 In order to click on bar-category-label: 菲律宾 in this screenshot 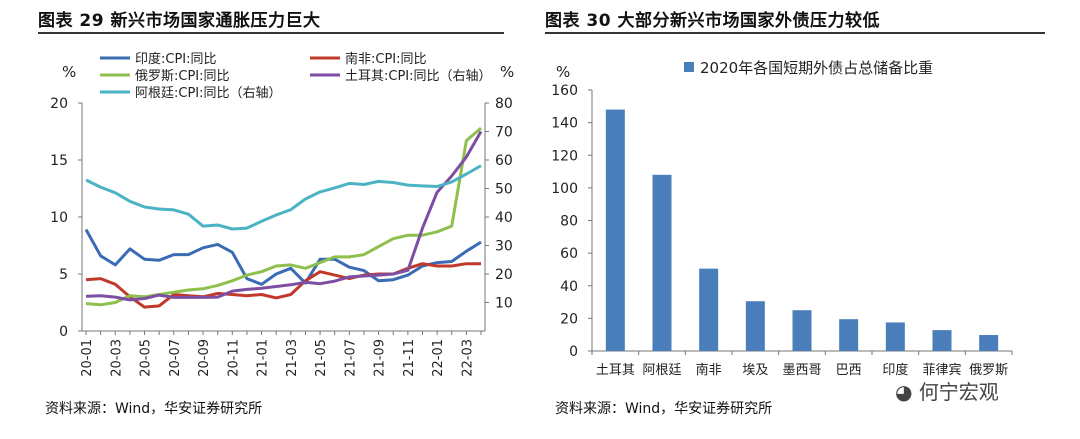, I will do `click(941, 370)`.